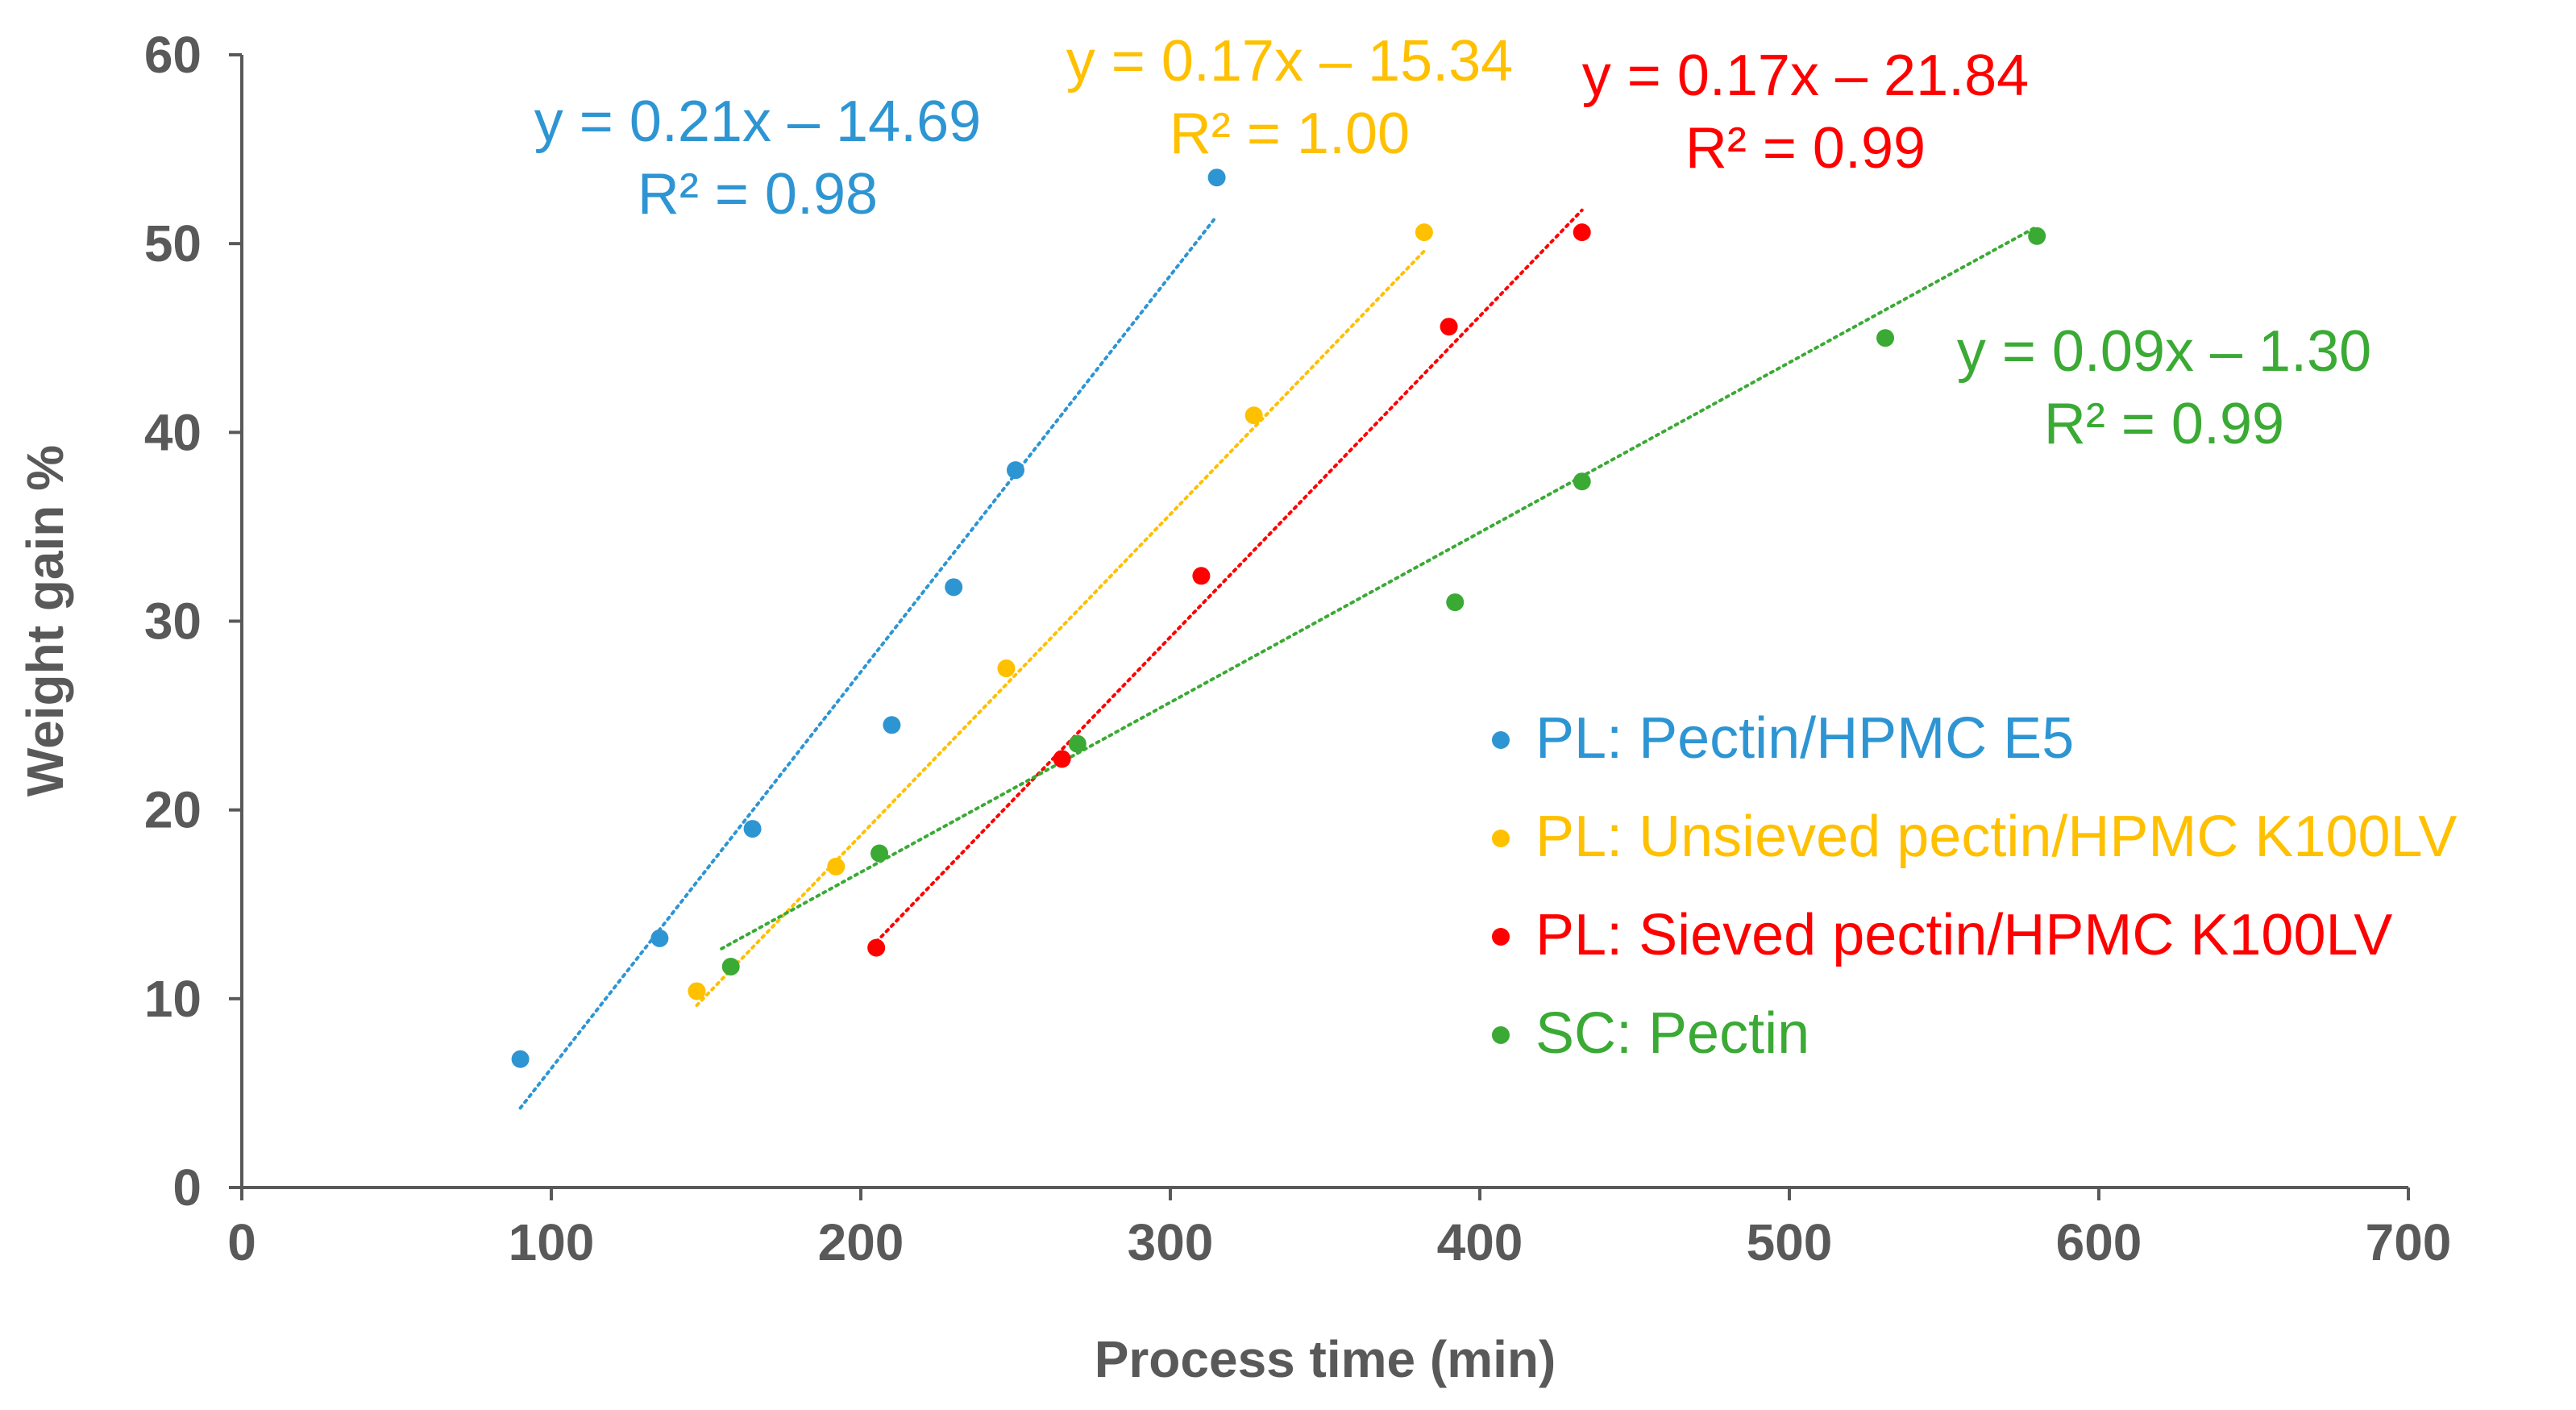 The image size is (2576, 1410). Describe the element at coordinates (2164, 351) in the screenshot. I see `equation-label-sc-pectin: y = 0.09x – 1.30` at that location.